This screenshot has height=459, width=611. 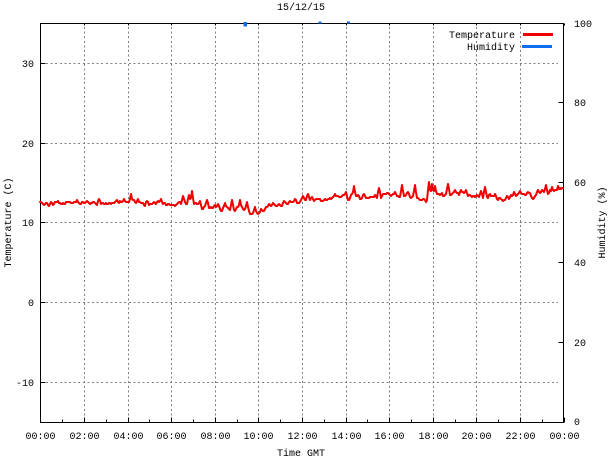 What do you see at coordinates (580, 264) in the screenshot?
I see `svg-text: 40` at bounding box center [580, 264].